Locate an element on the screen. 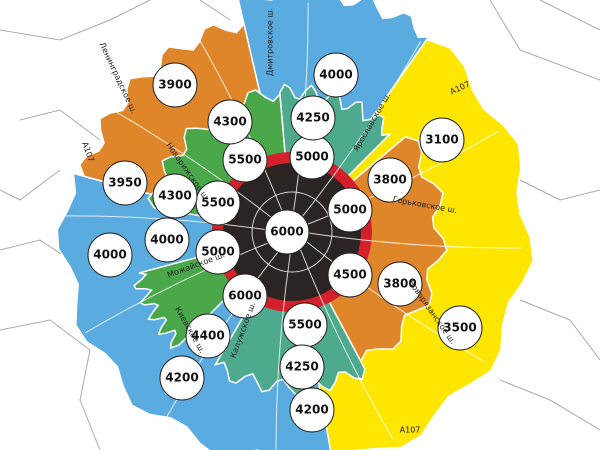 The width and height of the screenshot is (600, 450). ring-road is located at coordinates (292, 232).